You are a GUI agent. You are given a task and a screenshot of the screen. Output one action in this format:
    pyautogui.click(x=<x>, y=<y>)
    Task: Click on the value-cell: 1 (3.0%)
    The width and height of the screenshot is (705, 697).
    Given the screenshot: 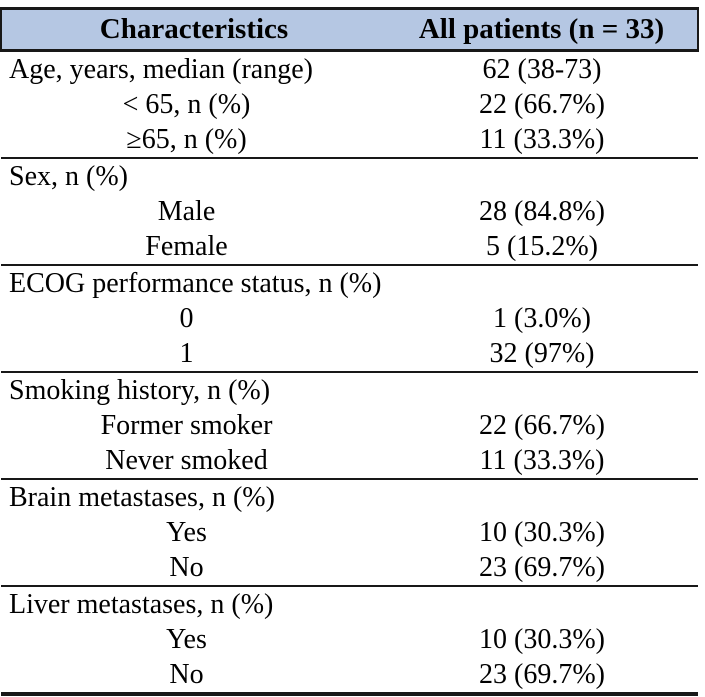 What is the action you would take?
    pyautogui.click(x=542, y=318)
    